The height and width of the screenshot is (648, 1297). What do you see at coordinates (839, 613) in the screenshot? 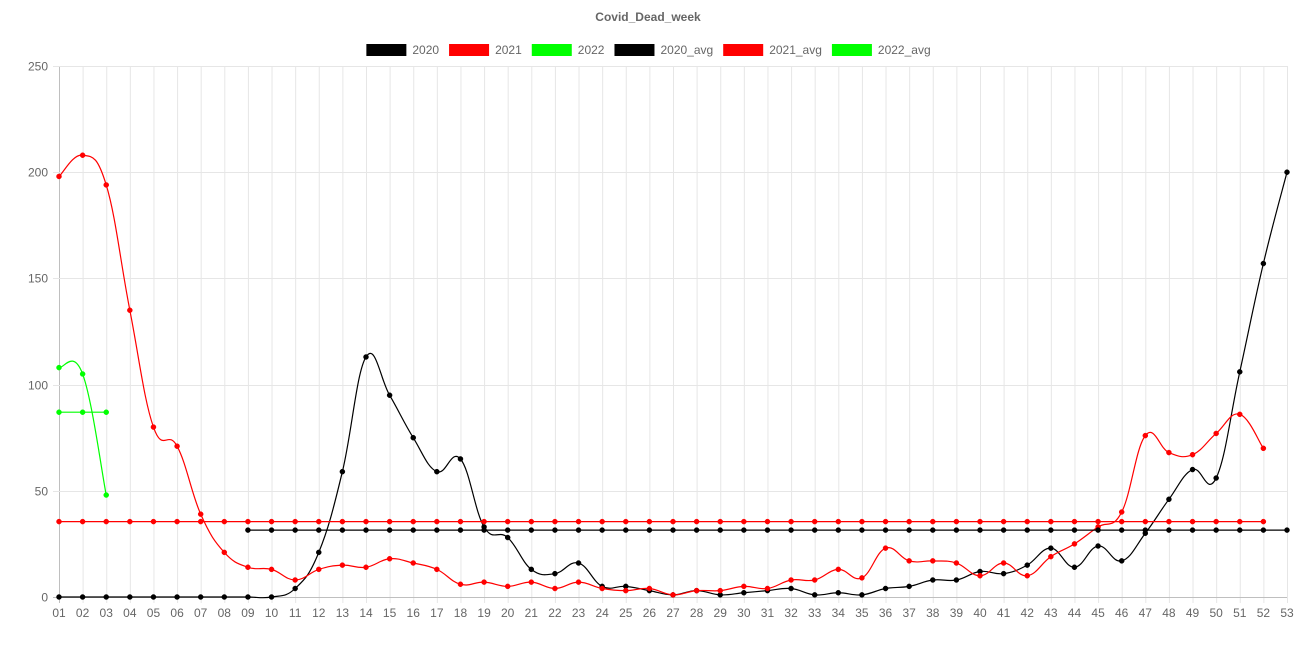
I see `x-tick-label: 34` at bounding box center [839, 613].